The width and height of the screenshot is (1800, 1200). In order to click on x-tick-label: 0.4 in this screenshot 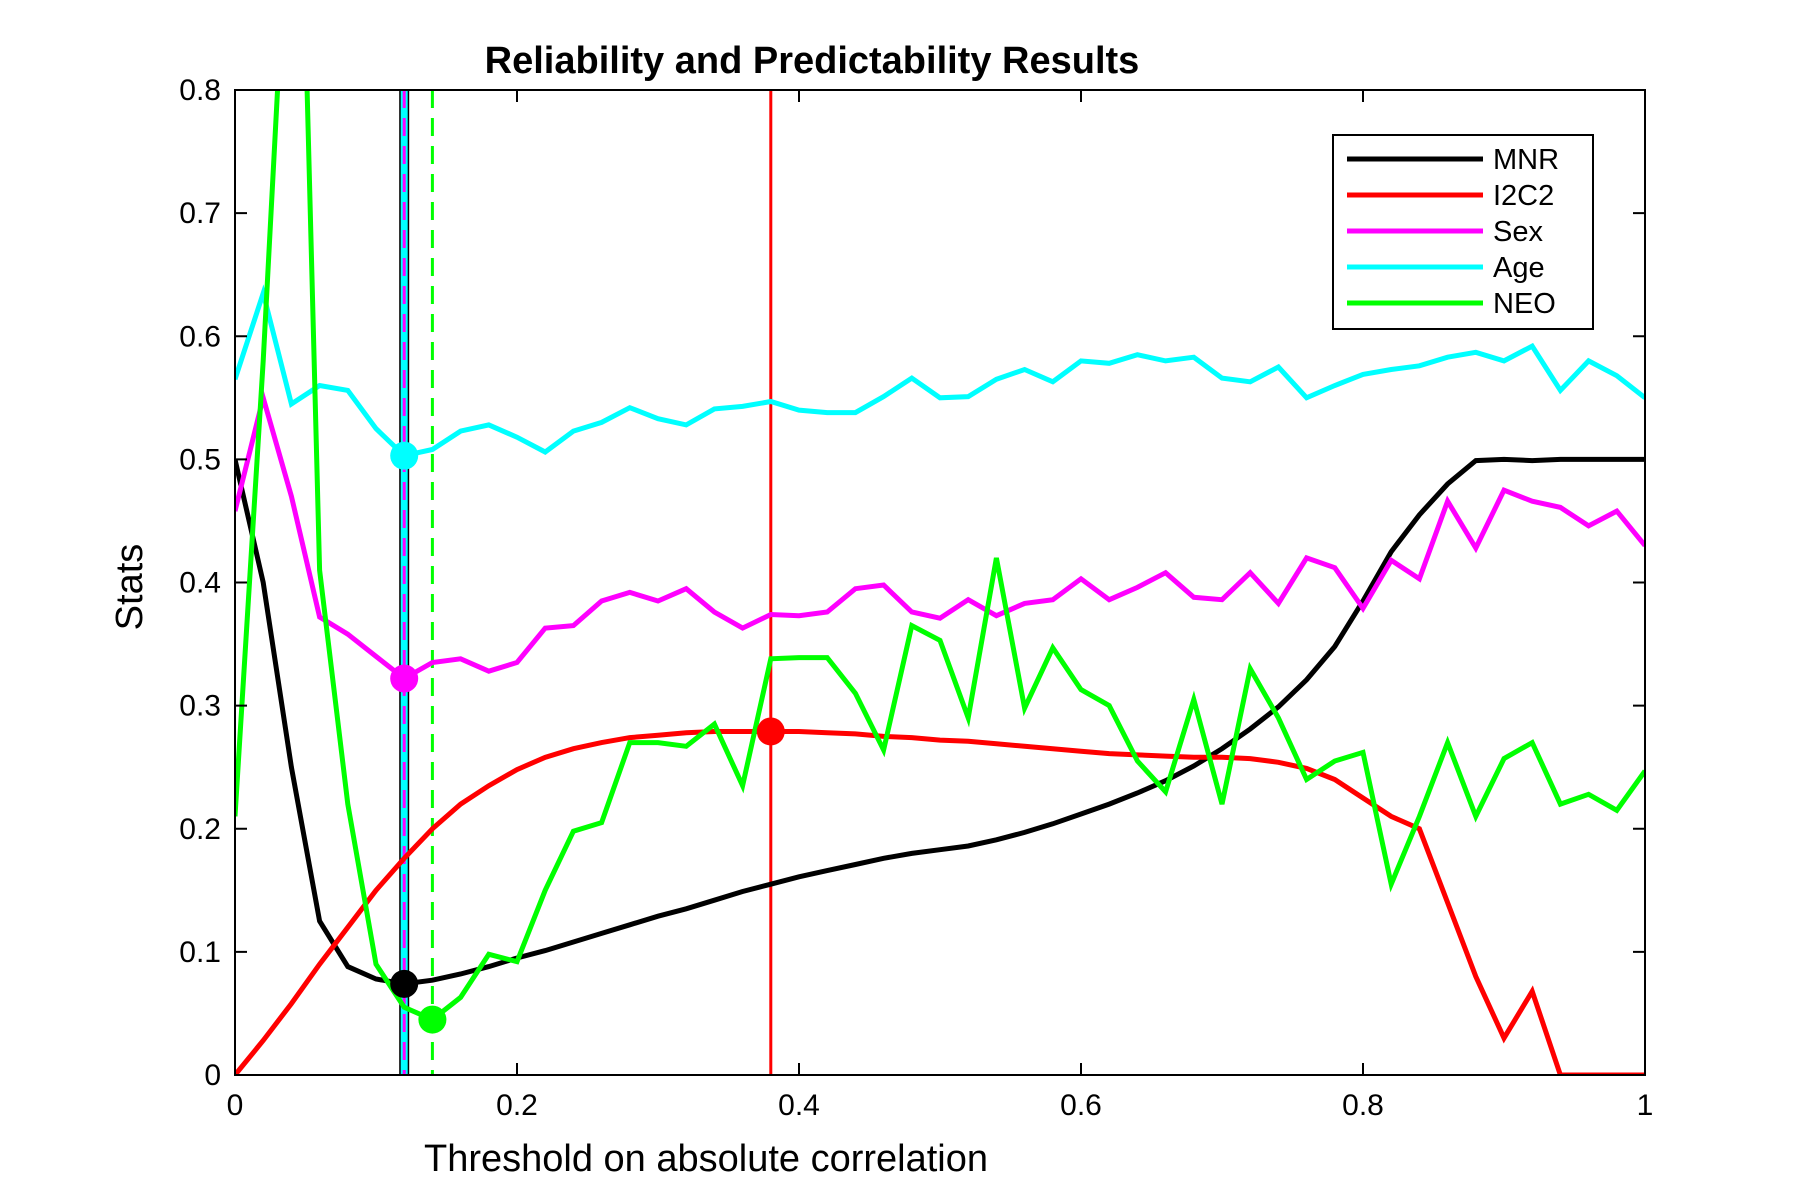, I will do `click(799, 1105)`.